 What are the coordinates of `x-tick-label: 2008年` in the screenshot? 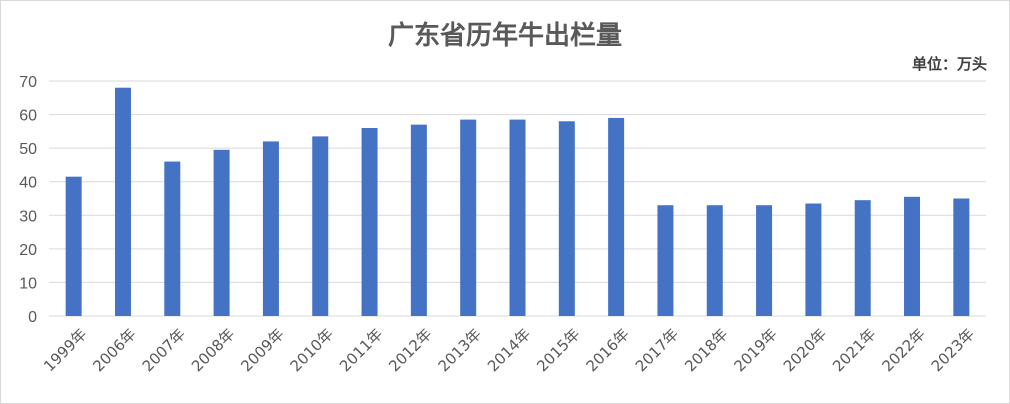 It's located at (213, 350).